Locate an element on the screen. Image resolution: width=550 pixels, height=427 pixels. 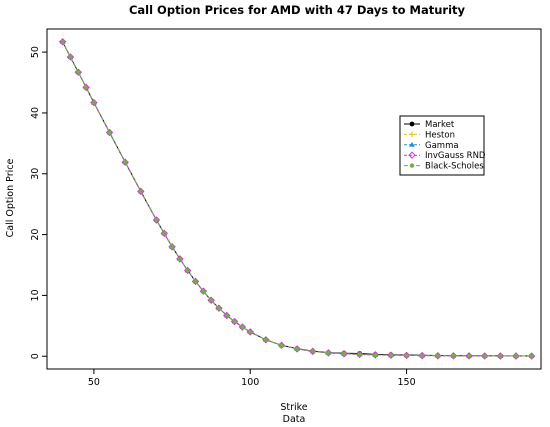
y-tick-label: 10 is located at coordinates (35, 295).